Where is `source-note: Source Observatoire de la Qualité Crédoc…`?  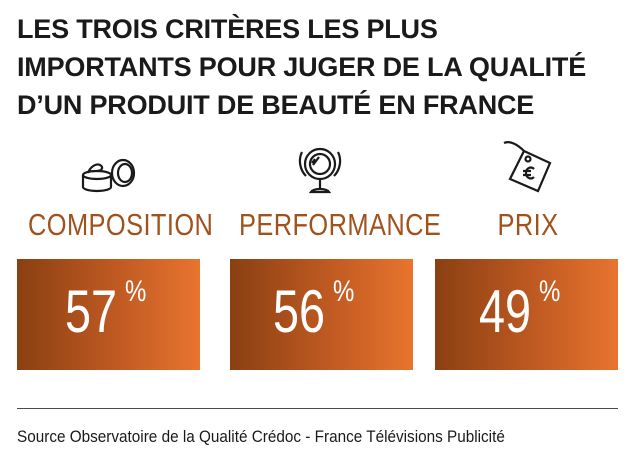 source-note: Source Observatoire de la Qualité Crédoc… is located at coordinates (261, 436).